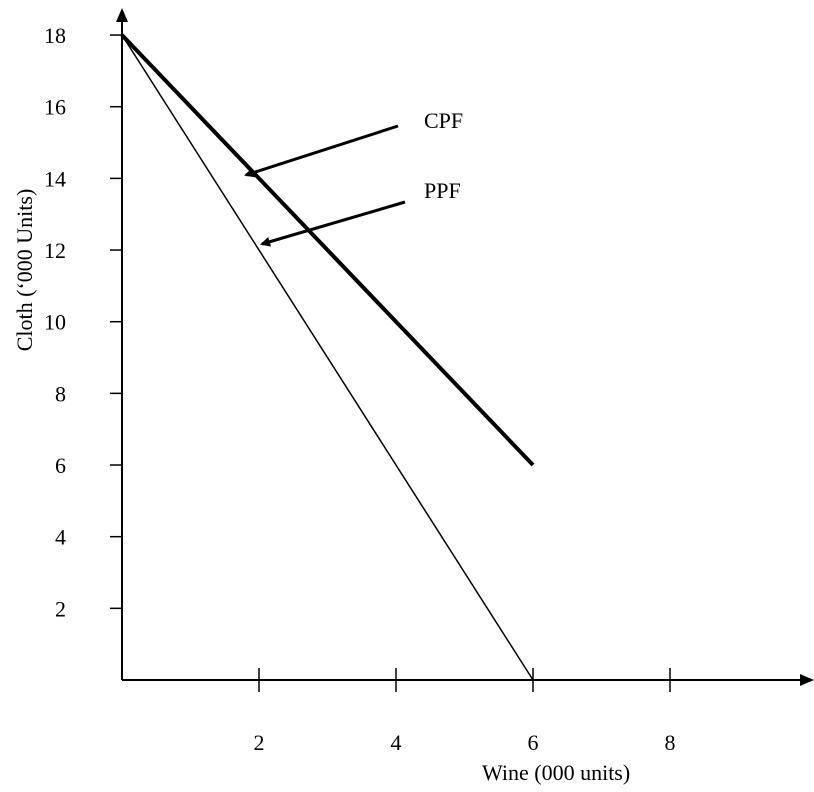 The width and height of the screenshot is (814, 792). What do you see at coordinates (83, 322) in the screenshot?
I see `y-ticks: 2 4 6 8 10 12 14 16 18` at bounding box center [83, 322].